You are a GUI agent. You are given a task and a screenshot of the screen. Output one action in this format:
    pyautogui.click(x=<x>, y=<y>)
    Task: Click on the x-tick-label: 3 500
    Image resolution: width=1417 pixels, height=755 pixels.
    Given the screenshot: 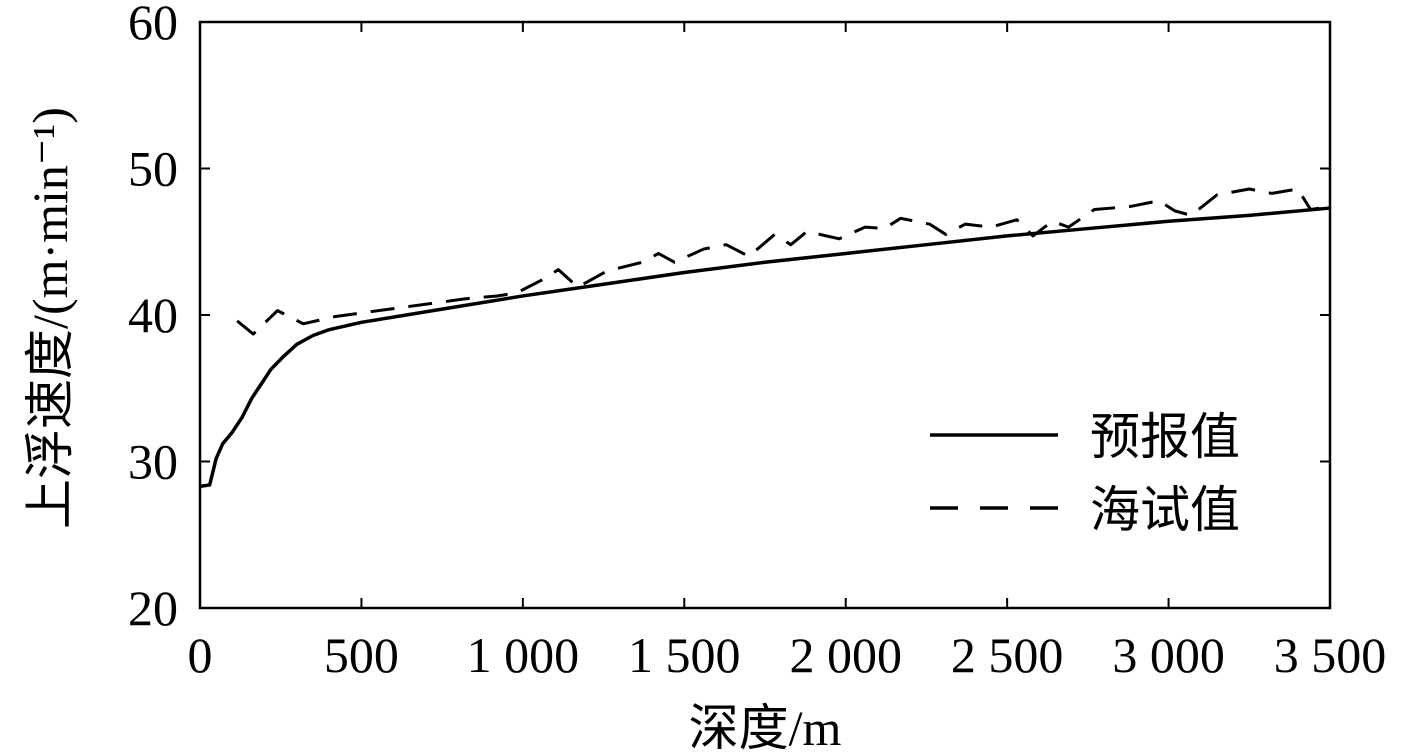 What is the action you would take?
    pyautogui.click(x=1330, y=655)
    